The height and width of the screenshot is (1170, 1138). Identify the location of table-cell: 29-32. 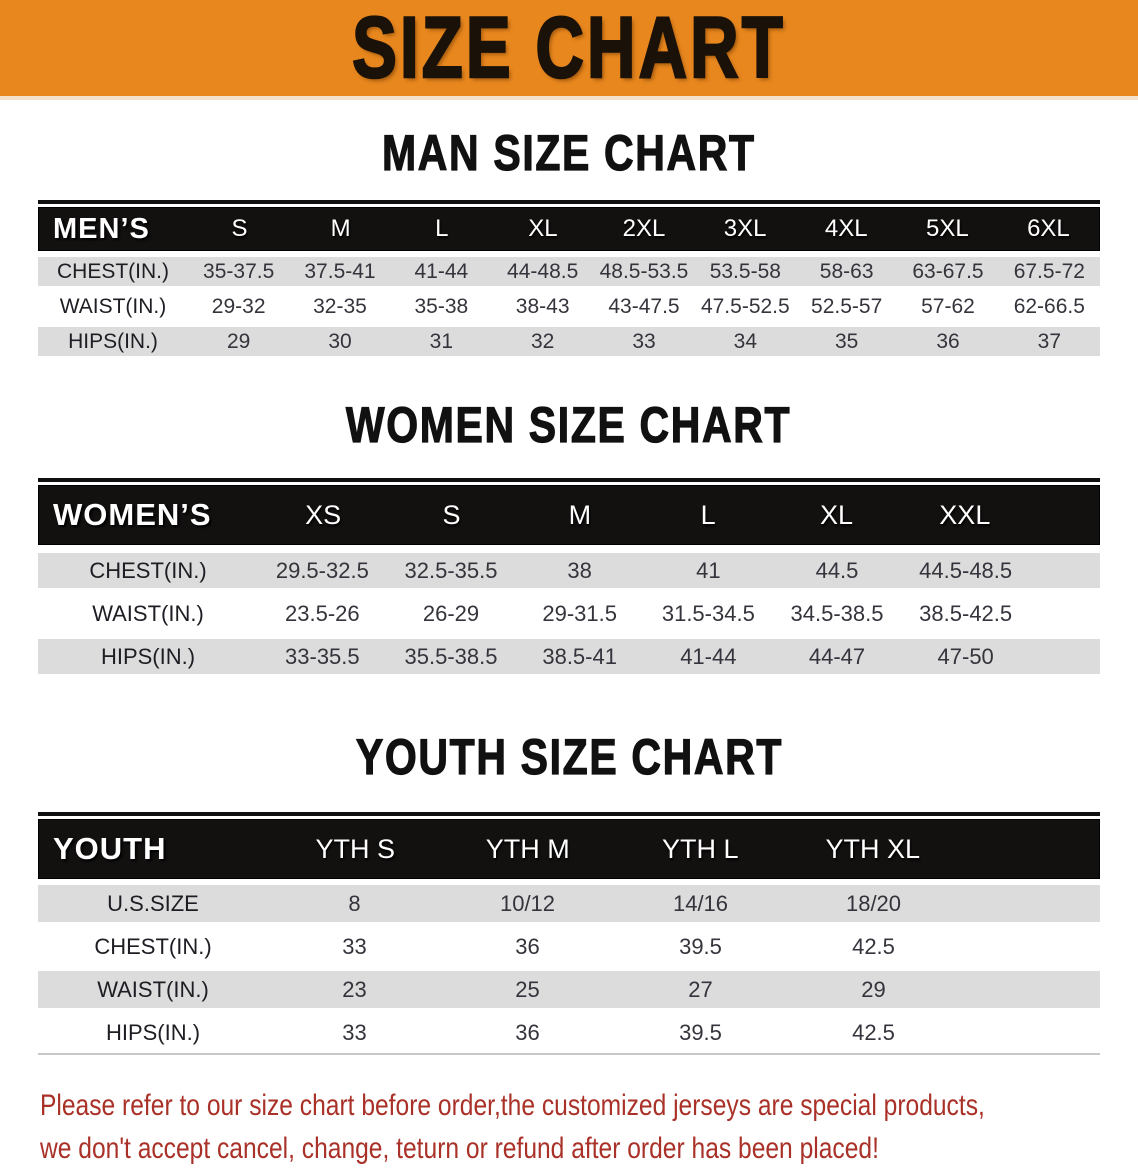
(238, 306).